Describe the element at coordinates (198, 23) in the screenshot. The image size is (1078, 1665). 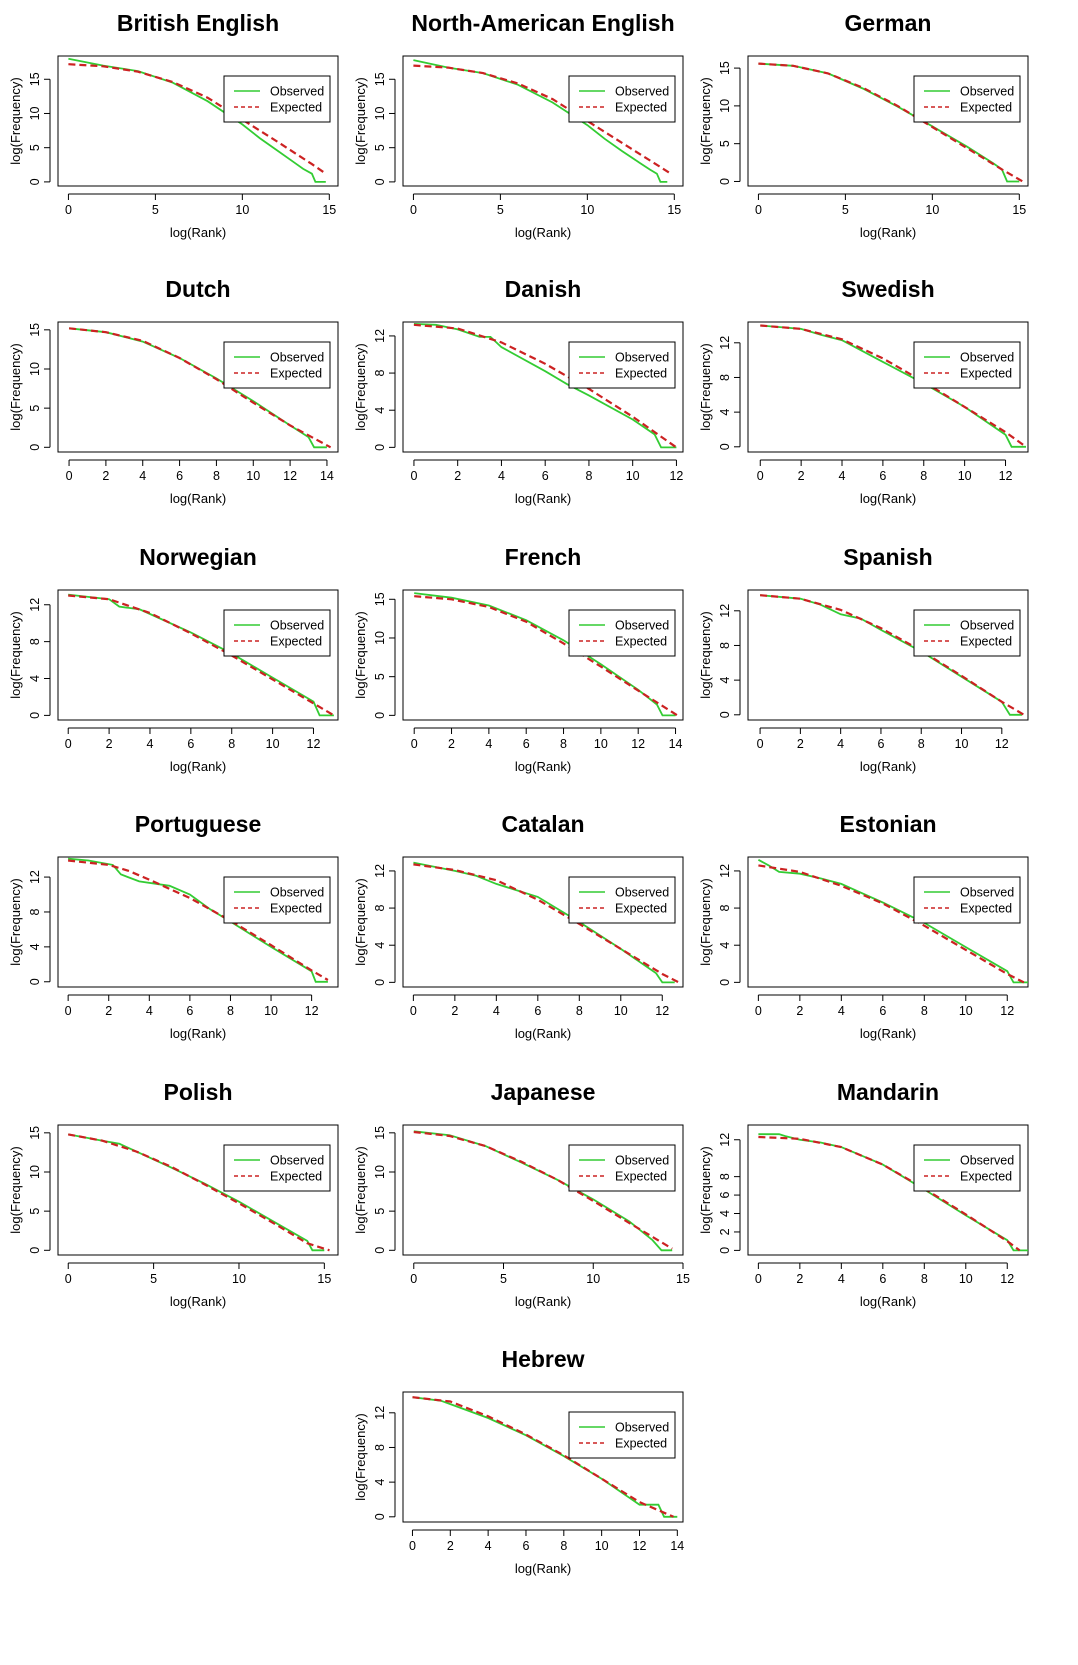
I see `panel-title: British English` at that location.